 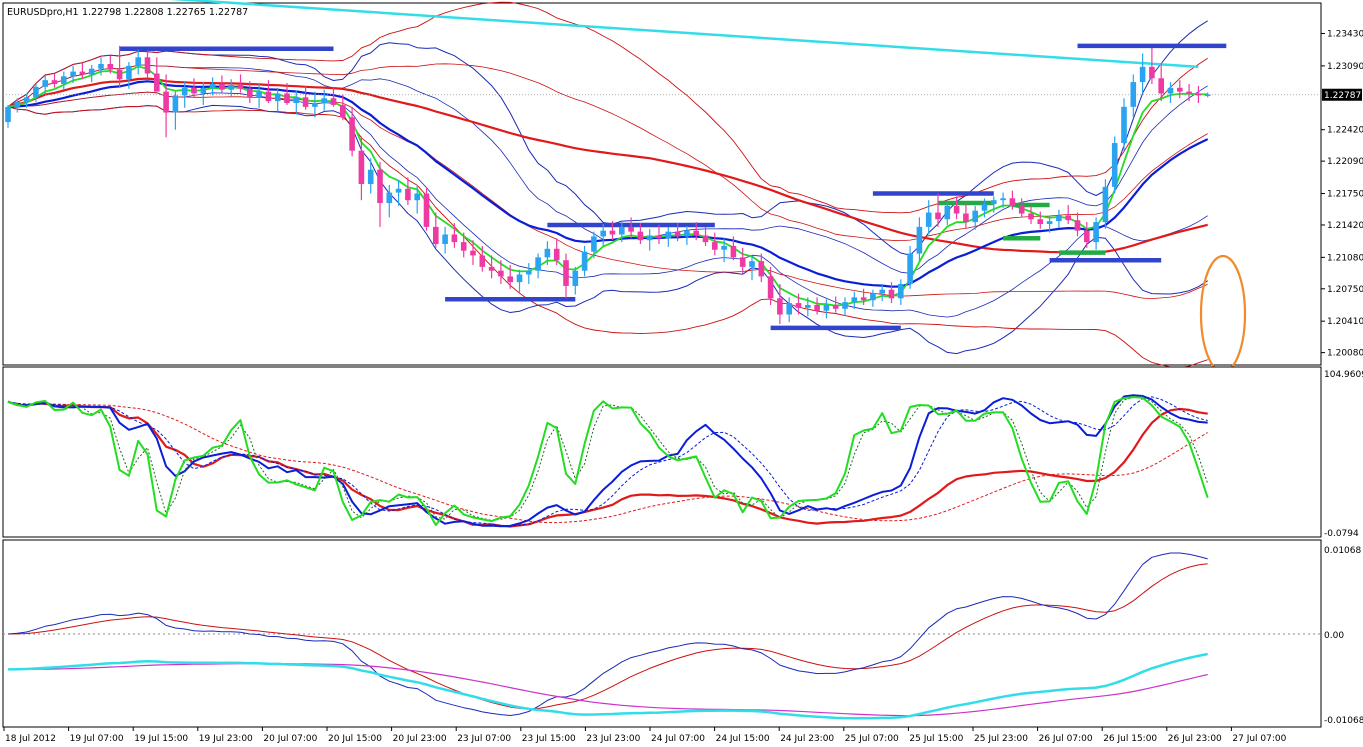 I want to click on time-tick-label: 18 Jul 2012, so click(x=30, y=739).